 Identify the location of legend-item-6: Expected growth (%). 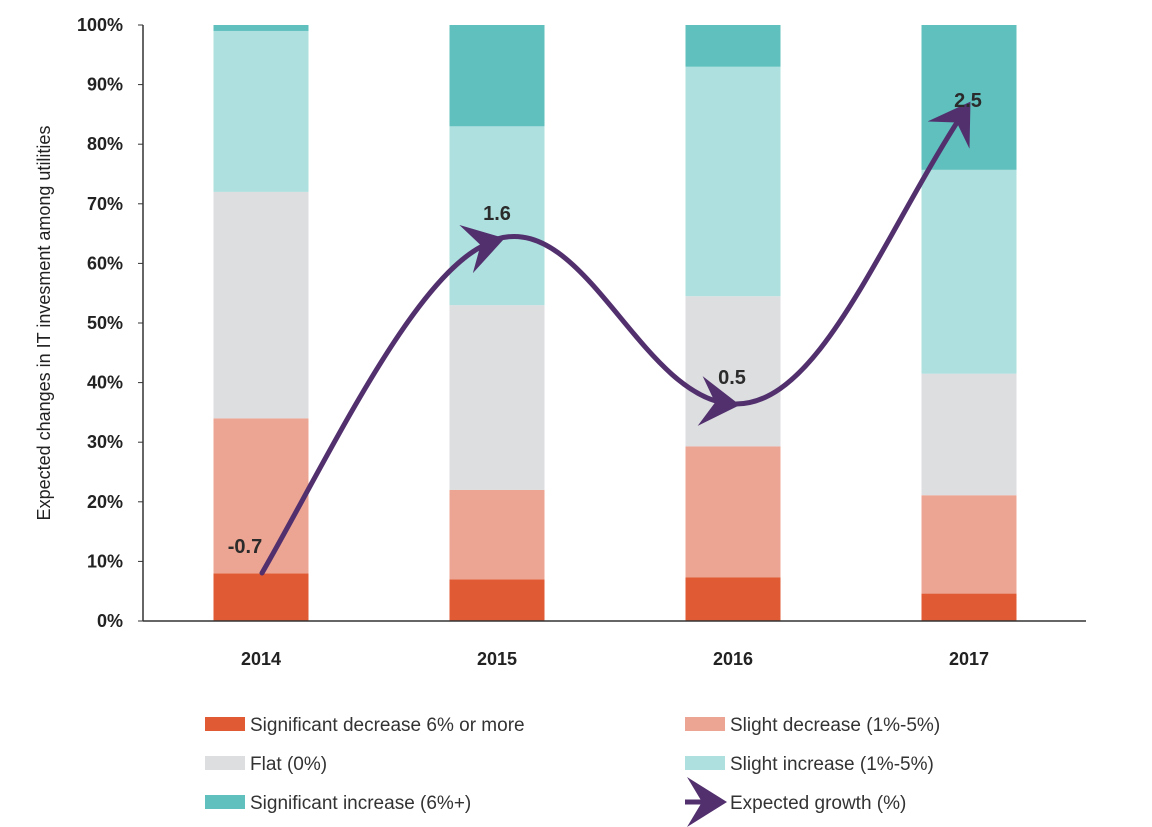
(795, 802).